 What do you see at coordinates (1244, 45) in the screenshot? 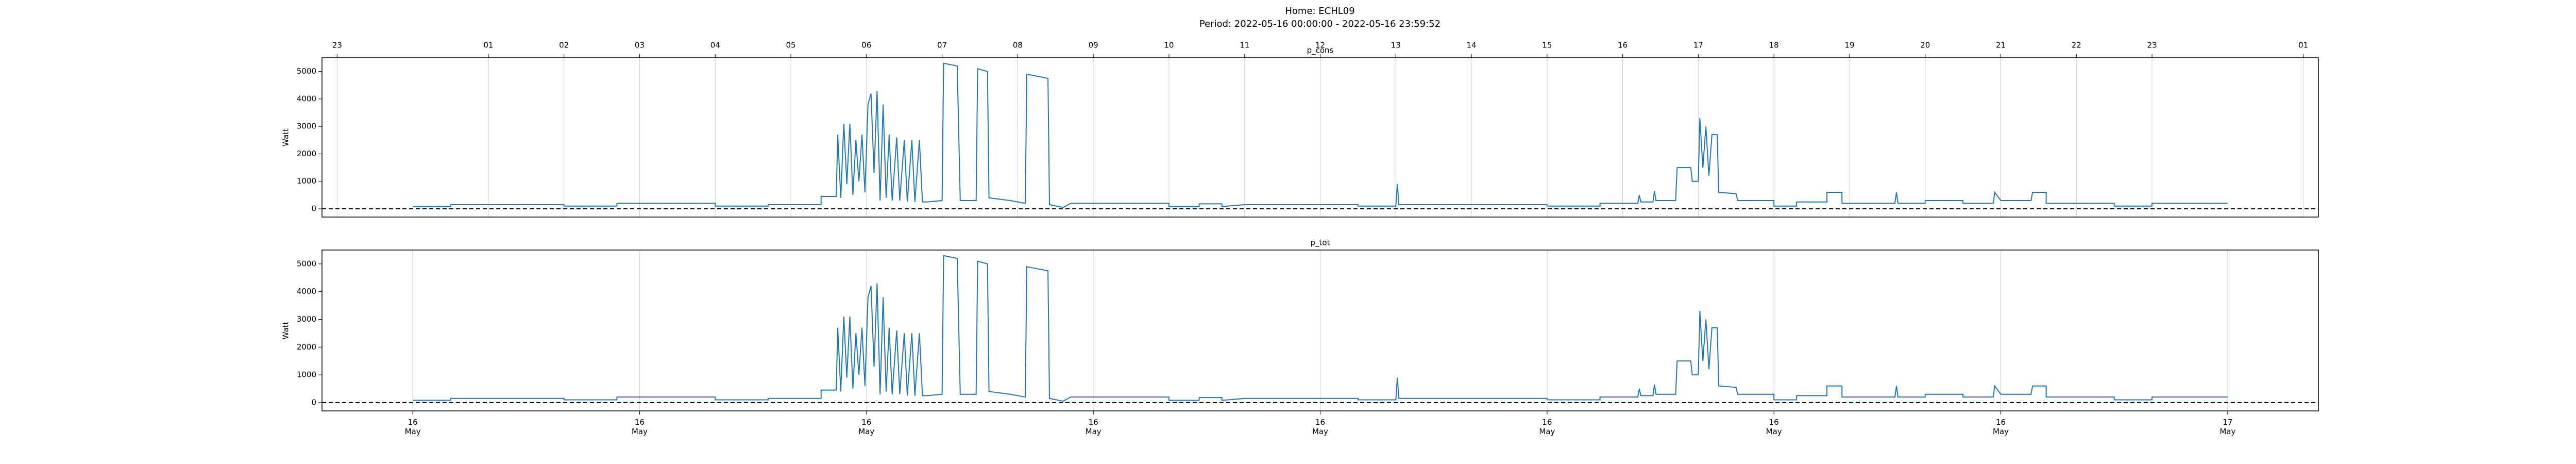
I see `x2-tick-label: 11` at bounding box center [1244, 45].